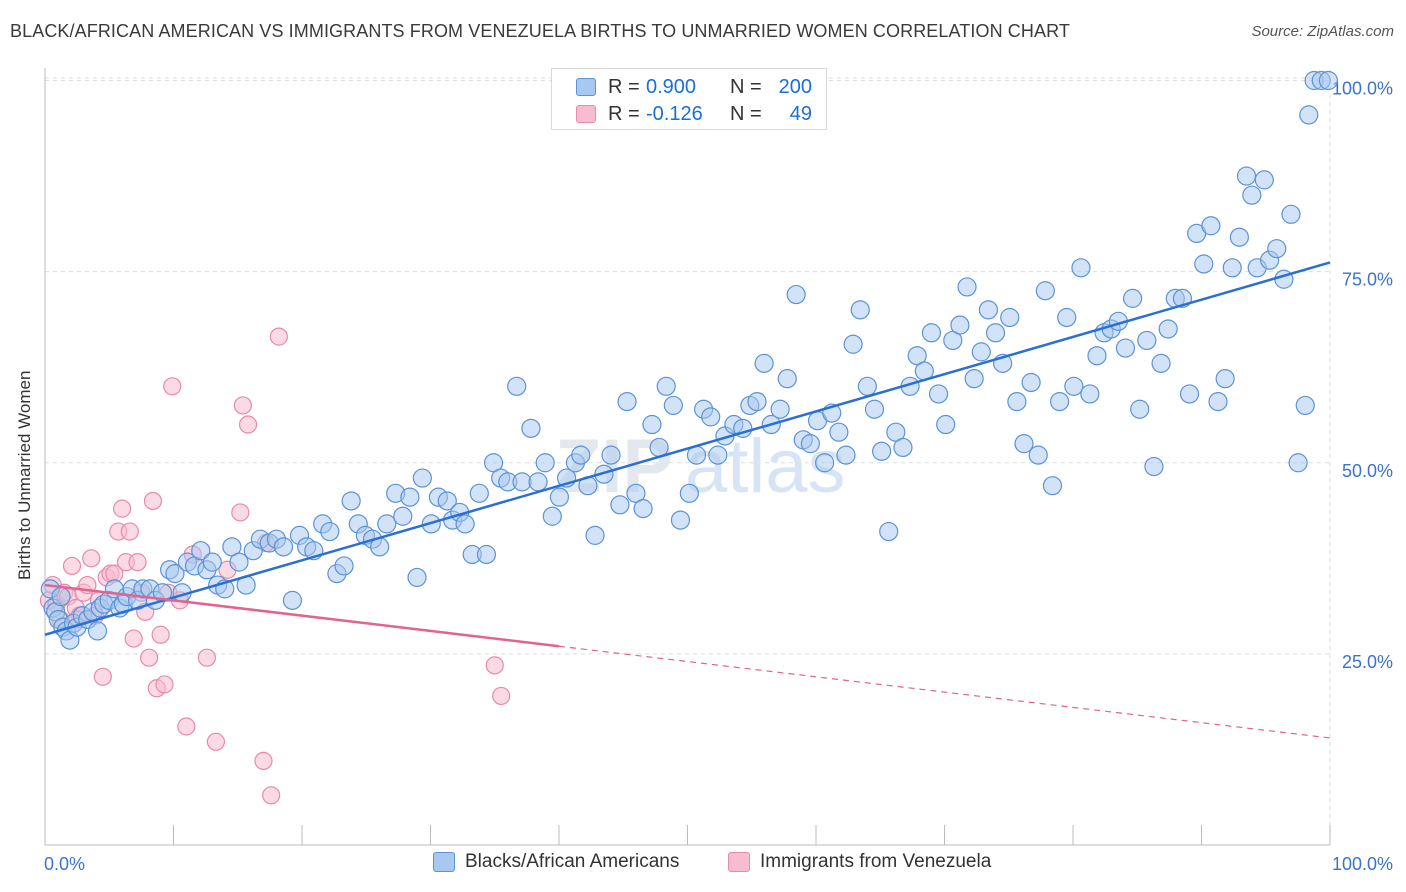 This screenshot has width=1406, height=892. What do you see at coordinates (1367, 280) in the screenshot?
I see `y-tick-label: 75.0%` at bounding box center [1367, 280].